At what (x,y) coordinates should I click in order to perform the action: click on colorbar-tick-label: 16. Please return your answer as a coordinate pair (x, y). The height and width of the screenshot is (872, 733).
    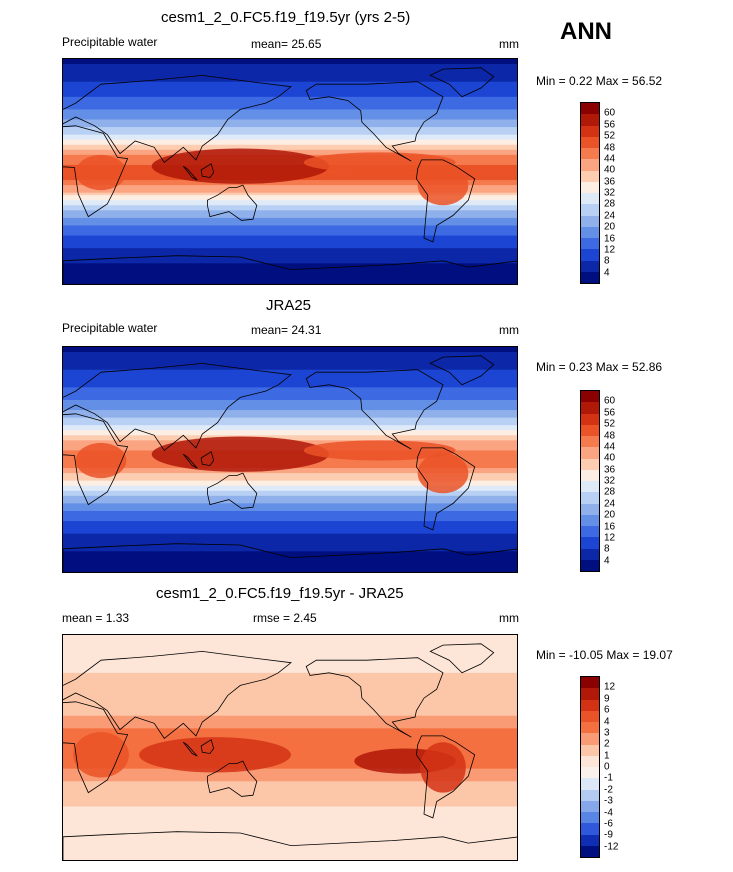
    Looking at the image, I should click on (610, 526).